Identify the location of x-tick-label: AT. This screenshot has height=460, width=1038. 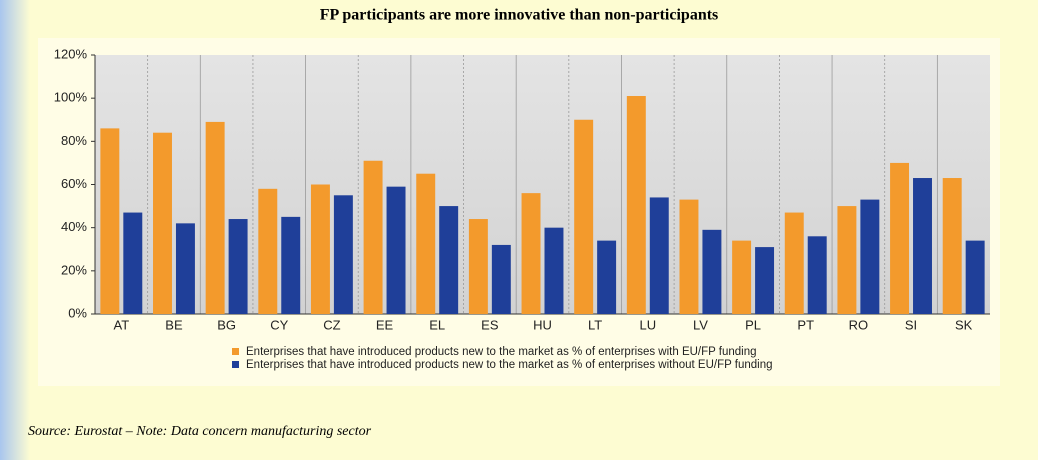
(121, 324).